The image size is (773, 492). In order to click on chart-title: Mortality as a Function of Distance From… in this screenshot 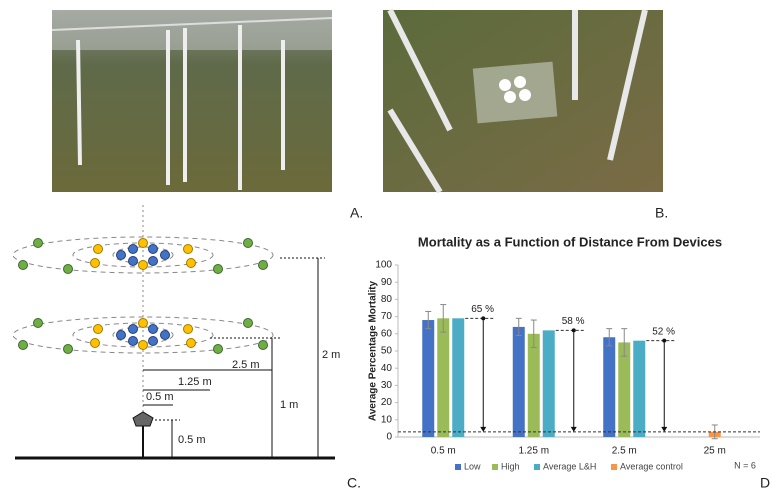, I will do `click(570, 241)`.